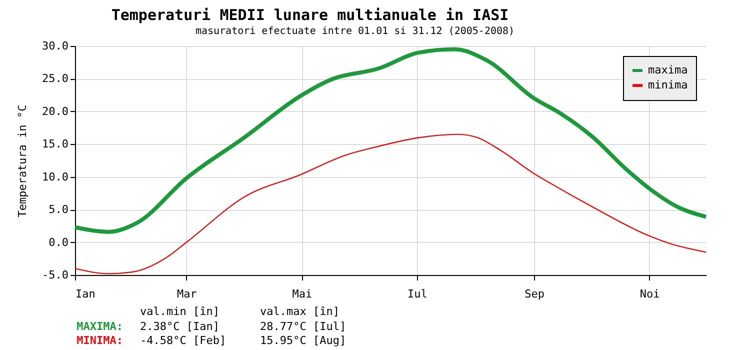  I want to click on text: val.min [în], so click(180, 311).